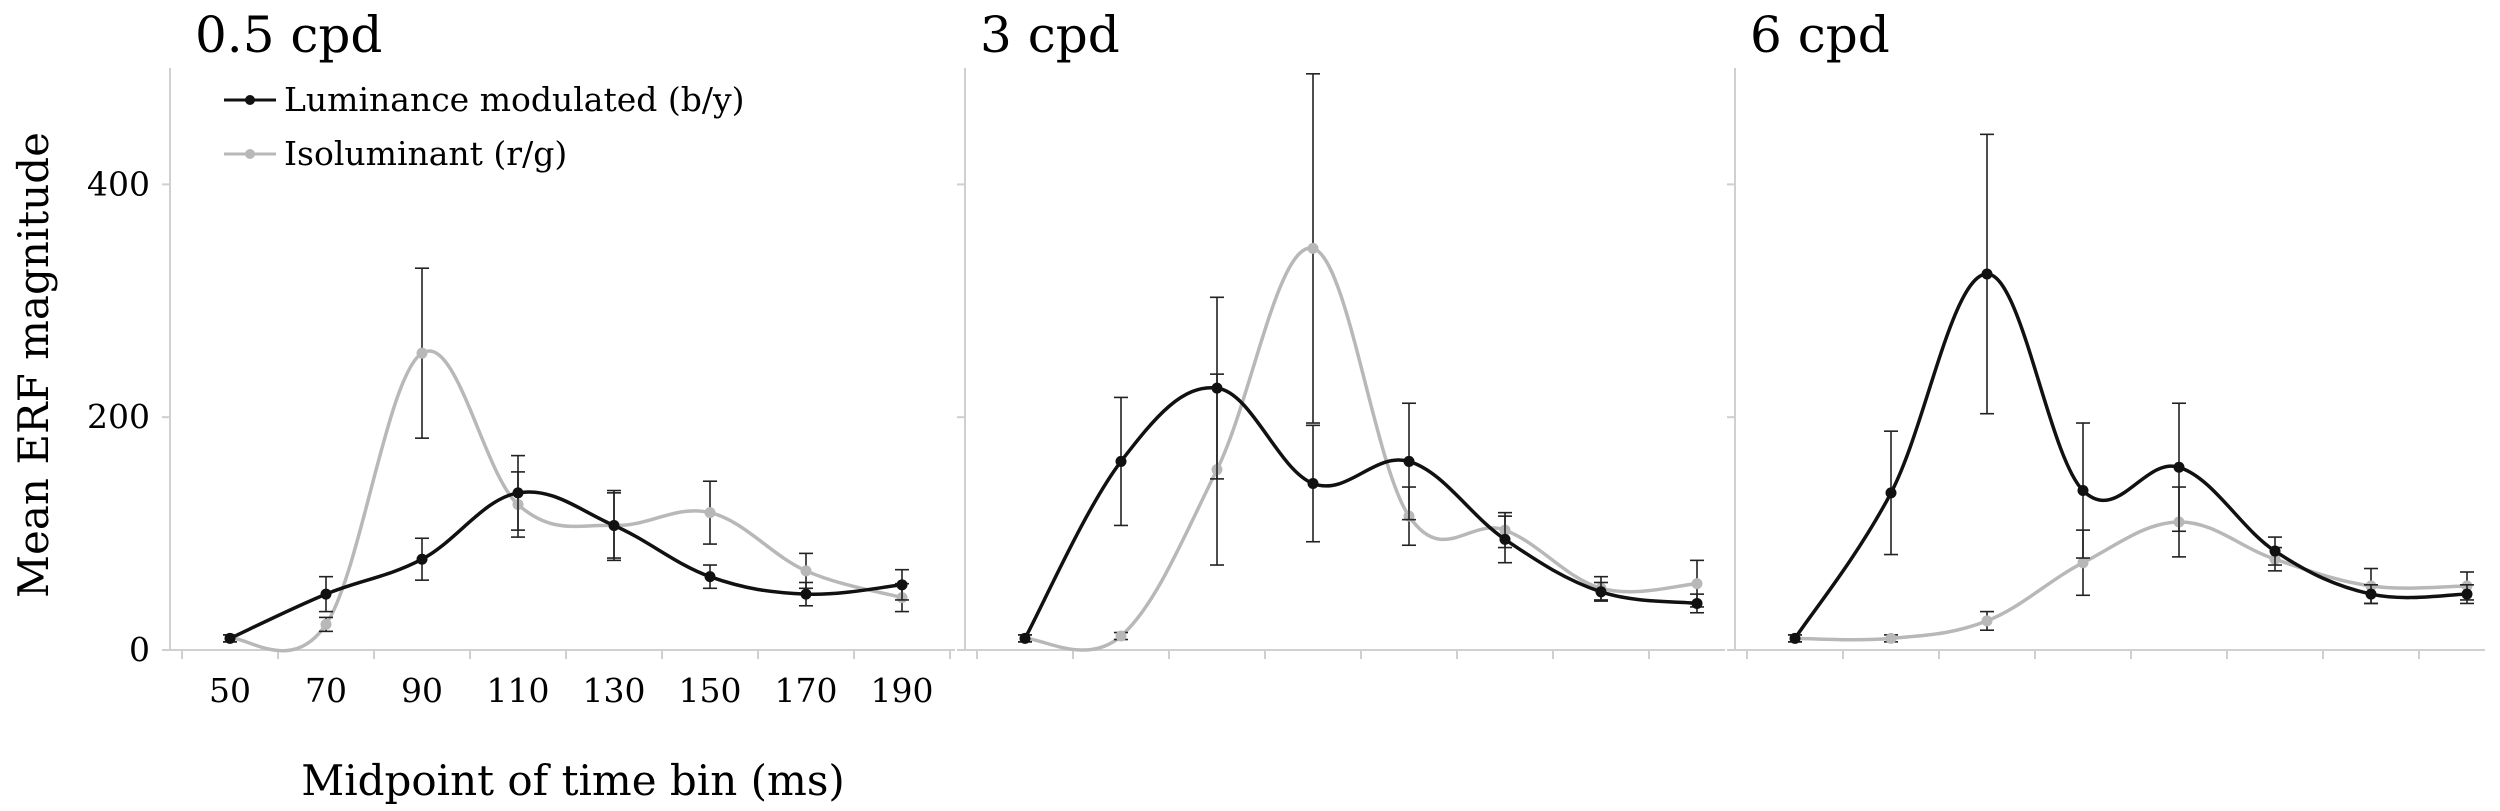 Image resolution: width=2500 pixels, height=811 pixels. I want to click on y-tick-label: 0, so click(139, 649).